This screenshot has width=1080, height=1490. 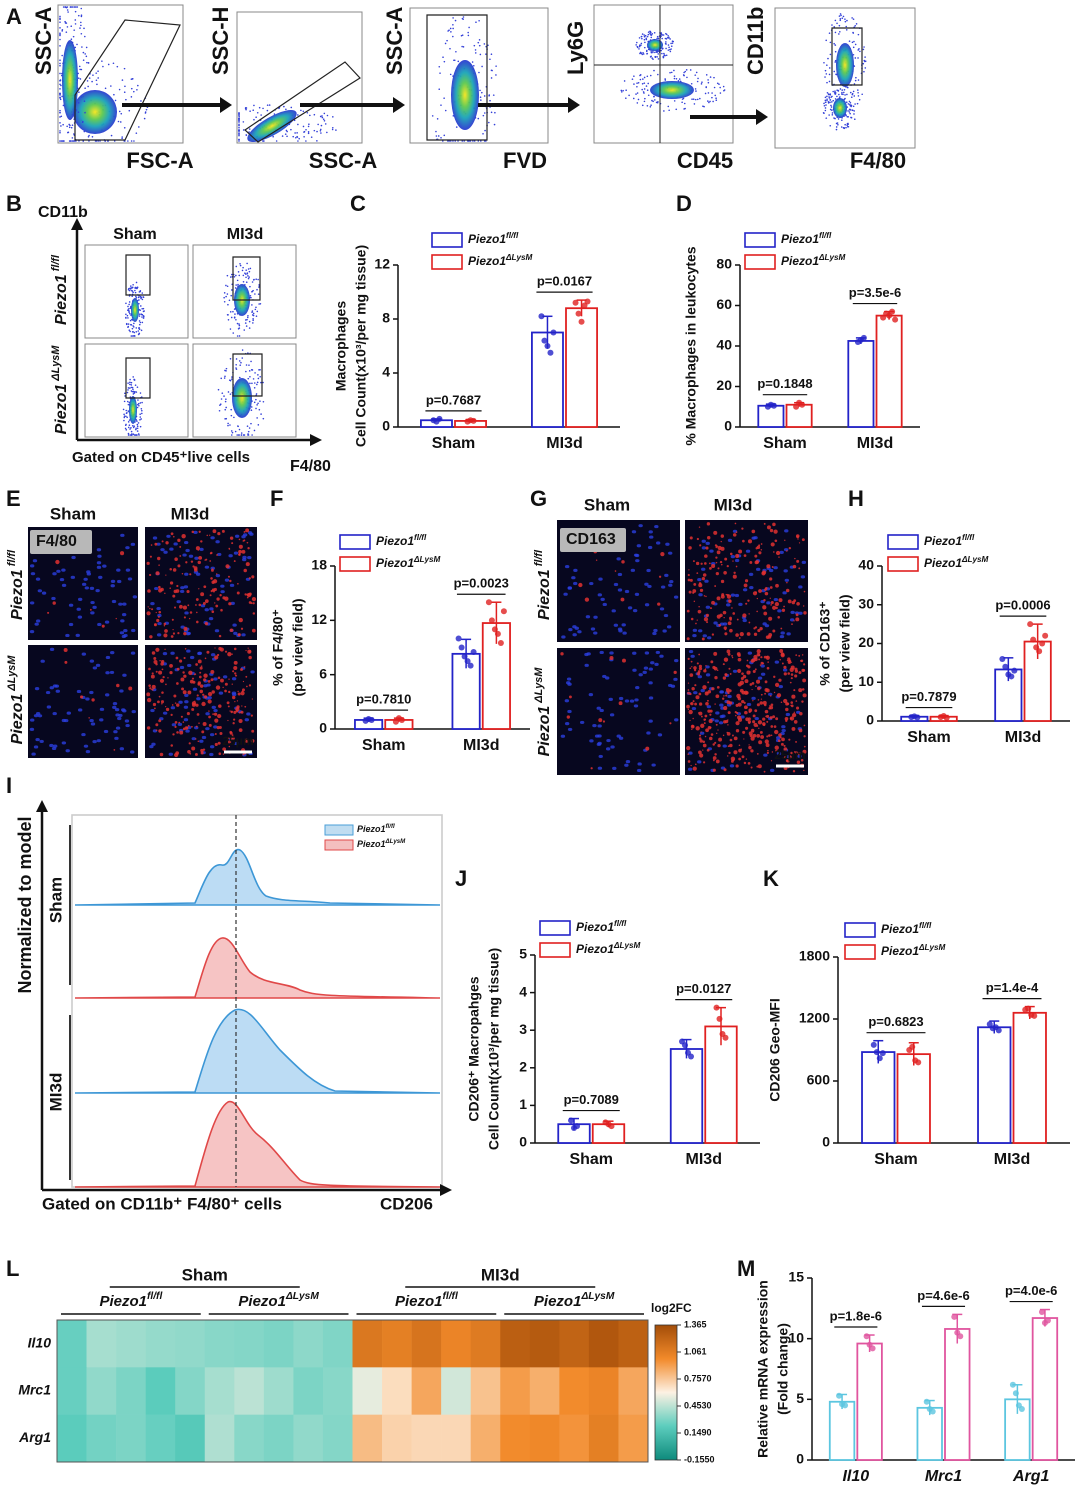 I want to click on bar, so click(x=1029, y=1077).